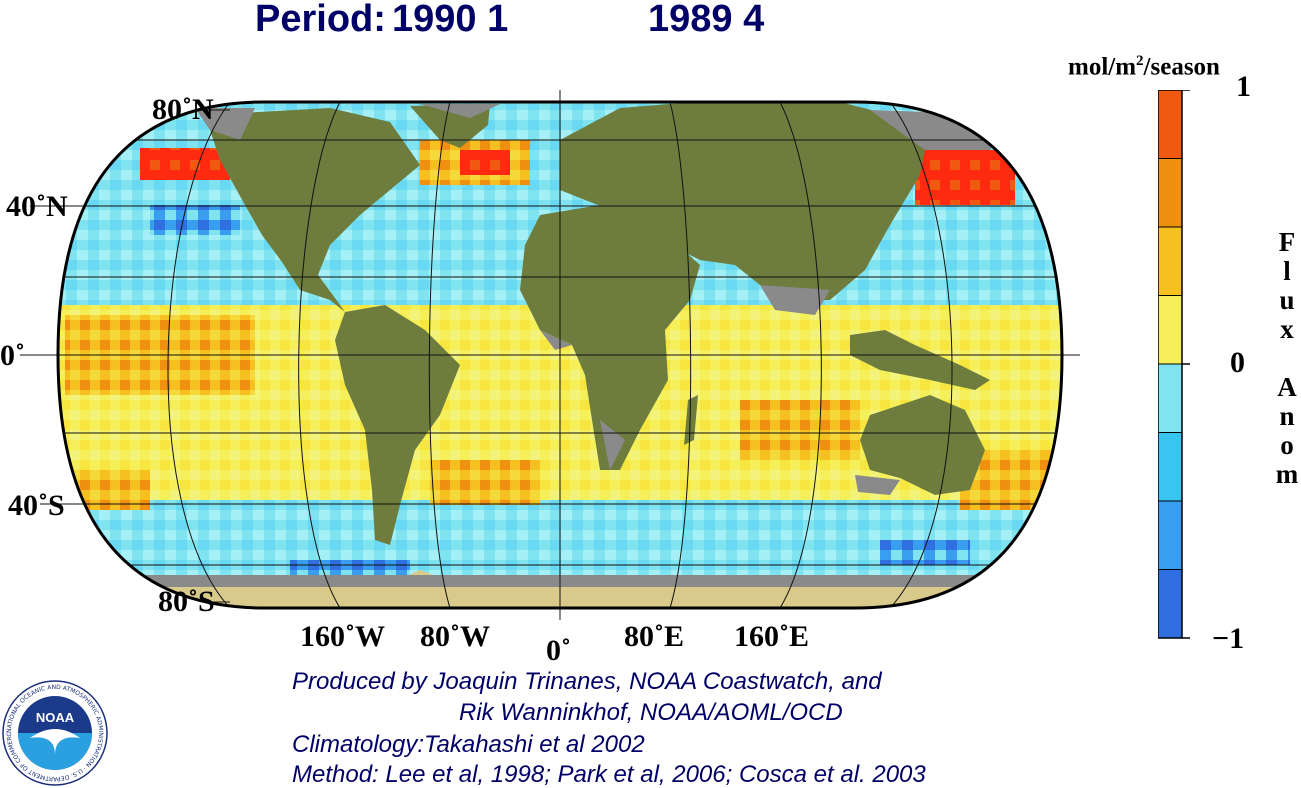  I want to click on lat-label-80n: 80˚N, so click(183, 109).